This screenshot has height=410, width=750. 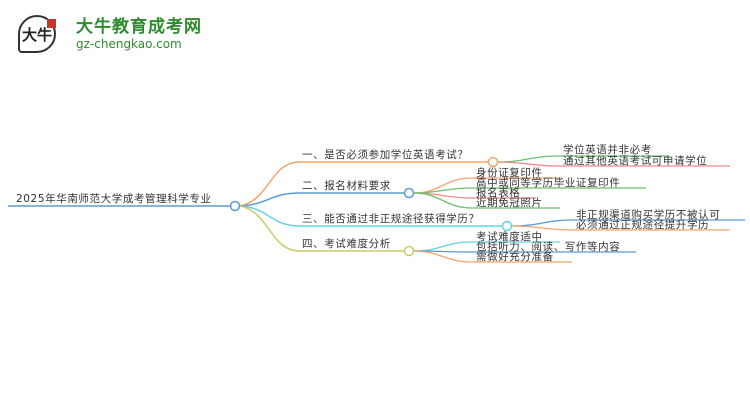 What do you see at coordinates (391, 218) in the screenshot?
I see `branch-3-label: 三、能否通过非正规途径获得学历？` at bounding box center [391, 218].